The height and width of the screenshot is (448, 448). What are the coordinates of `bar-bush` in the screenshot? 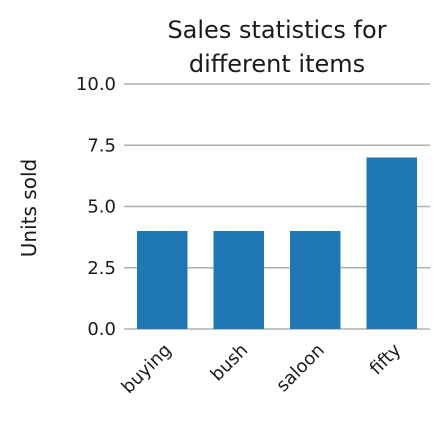 It's located at (238, 280).